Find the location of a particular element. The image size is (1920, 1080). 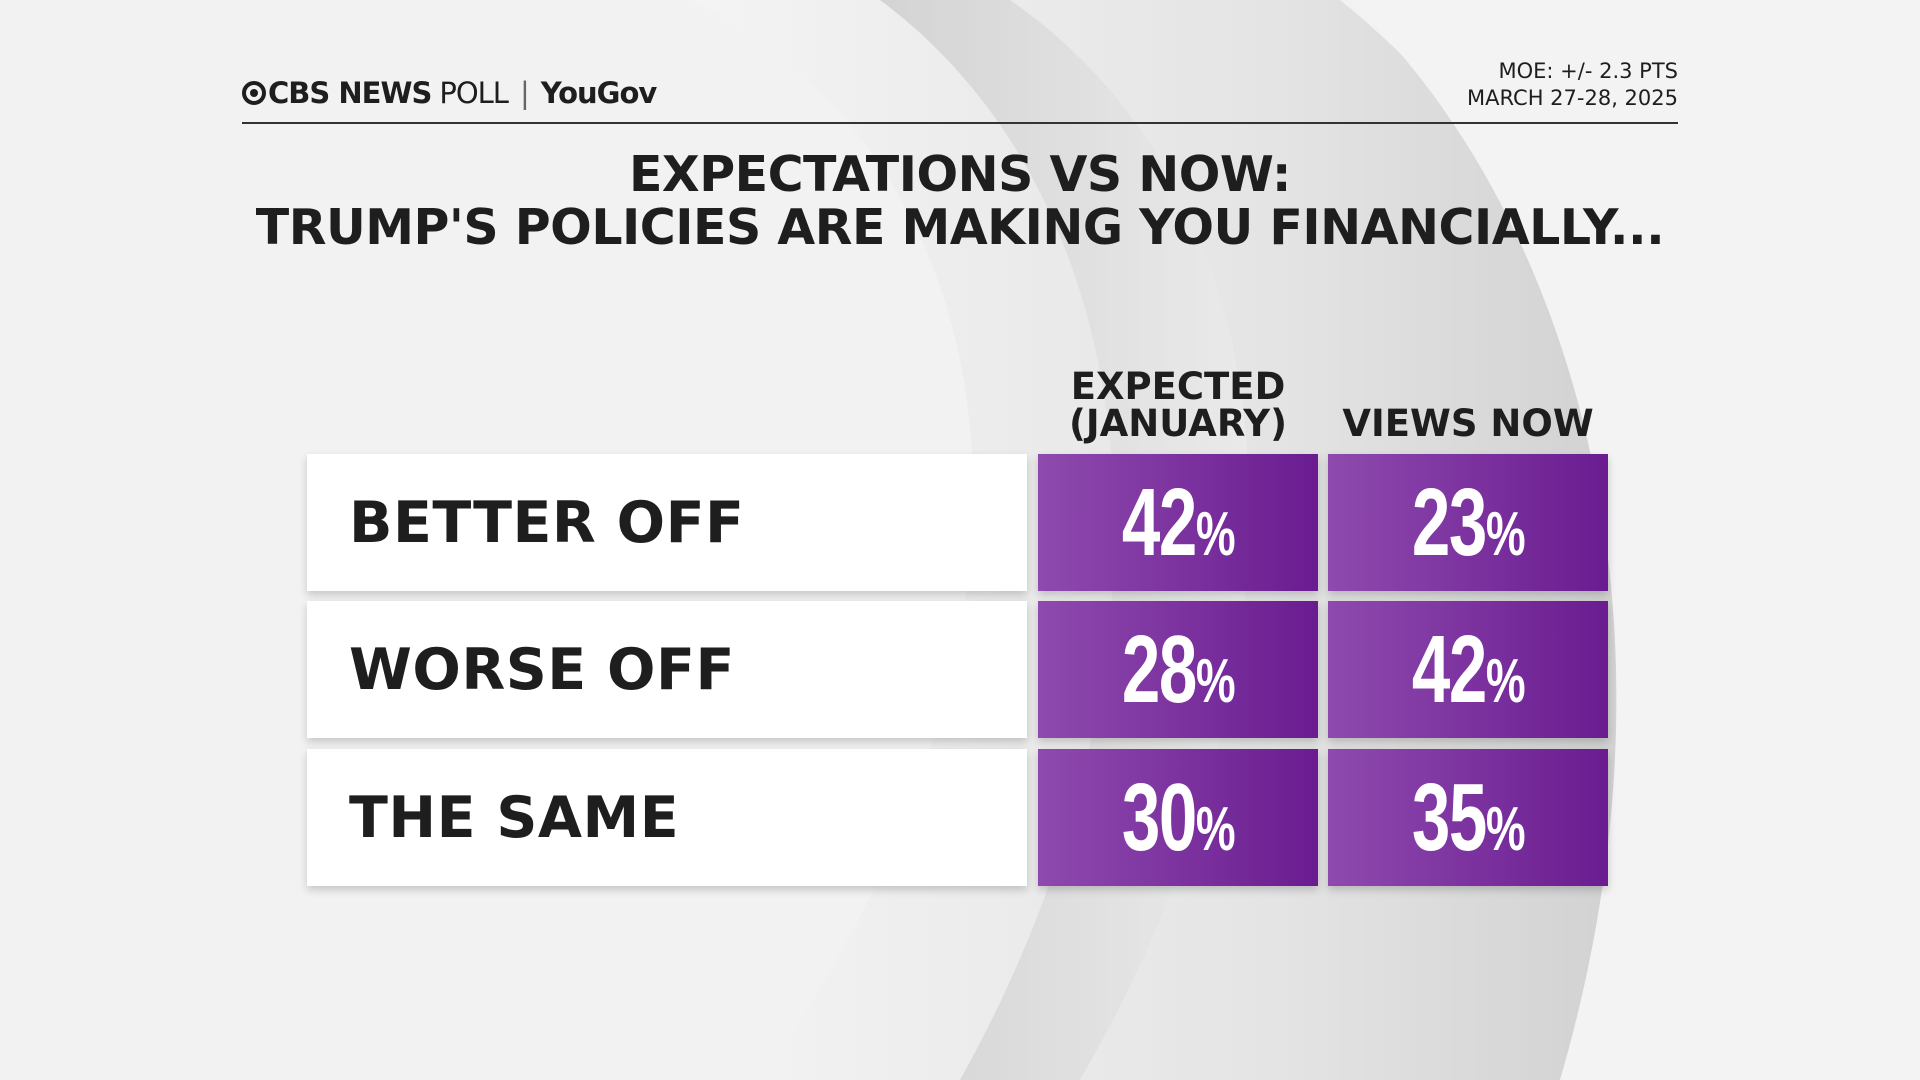

column-header-expected: EXPECTED (JANUARY) is located at coordinates (1178, 405).